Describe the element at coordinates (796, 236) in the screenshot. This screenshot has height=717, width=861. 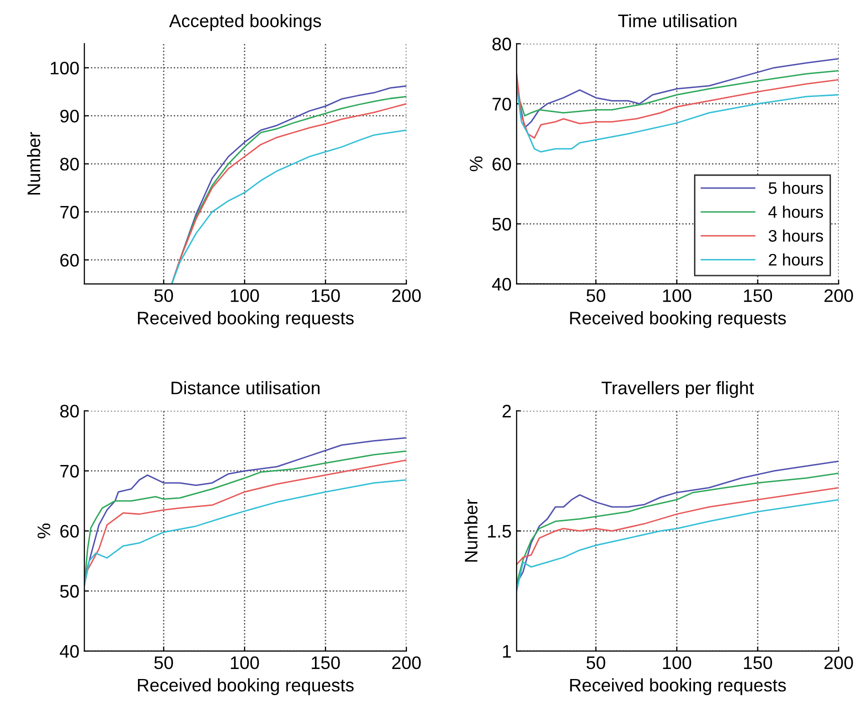
I see `legend-label: 3 hours` at that location.